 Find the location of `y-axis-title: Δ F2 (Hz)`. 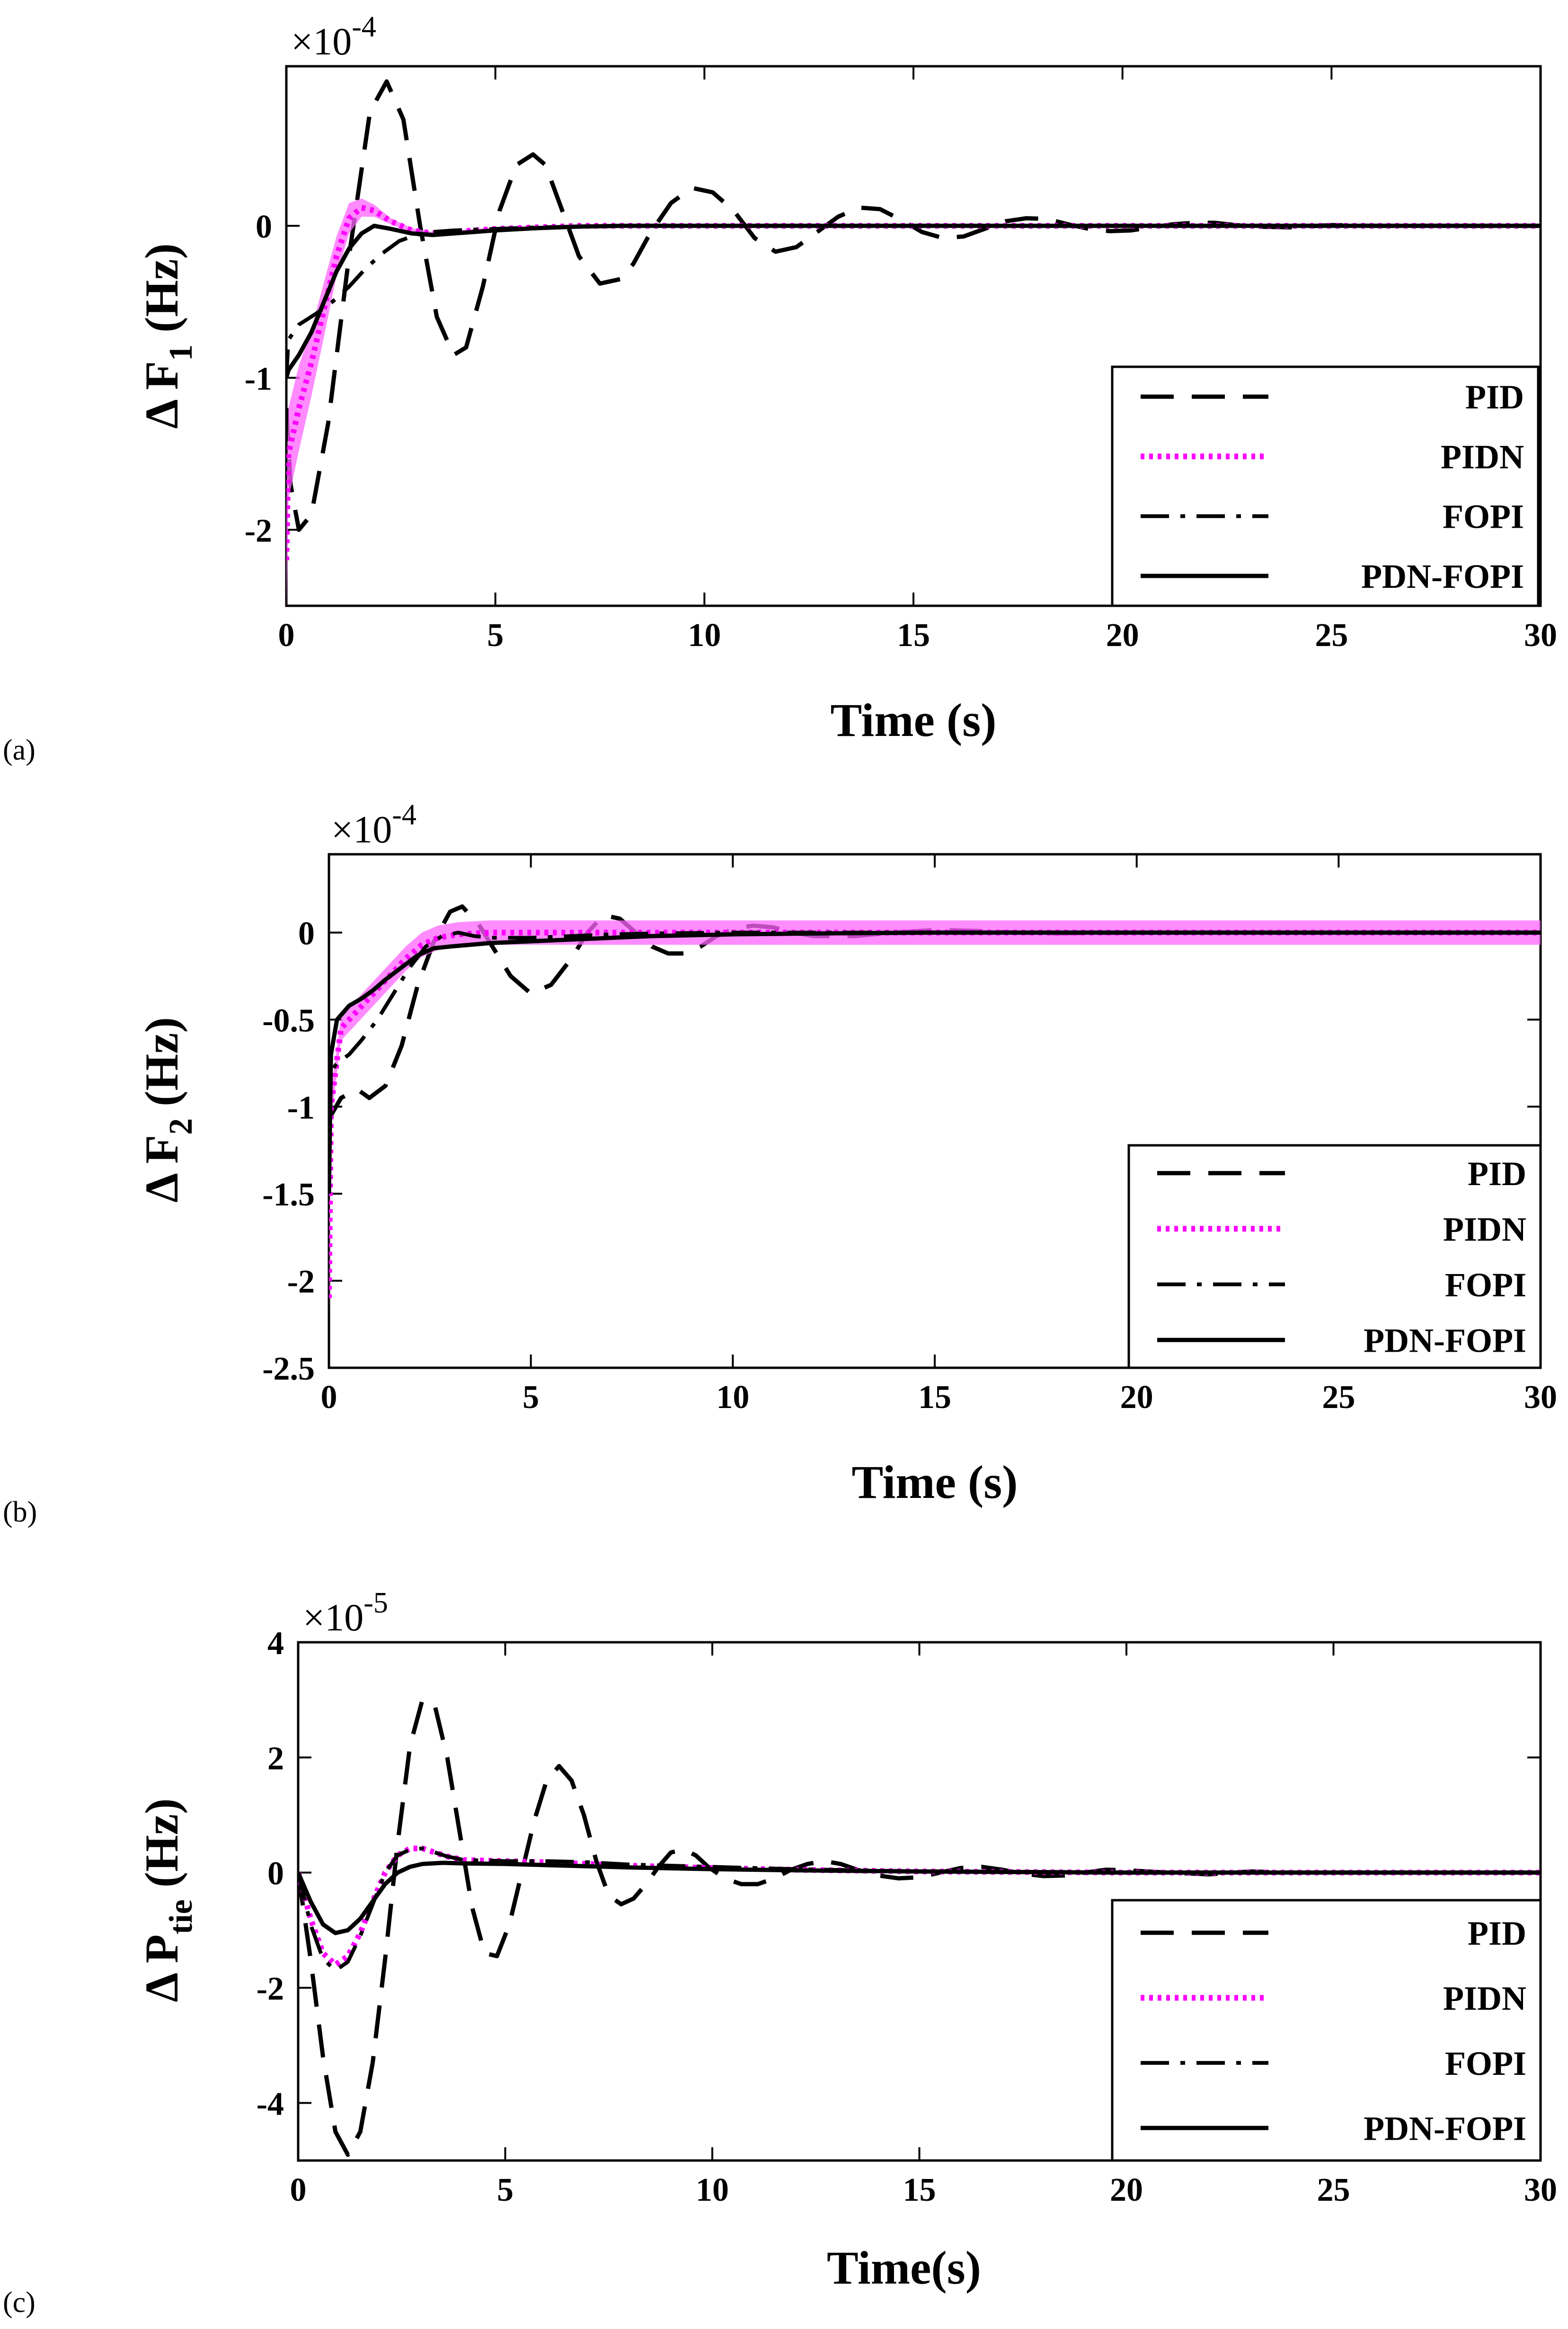

y-axis-title: Δ F2 (Hz) is located at coordinates (167, 1110).